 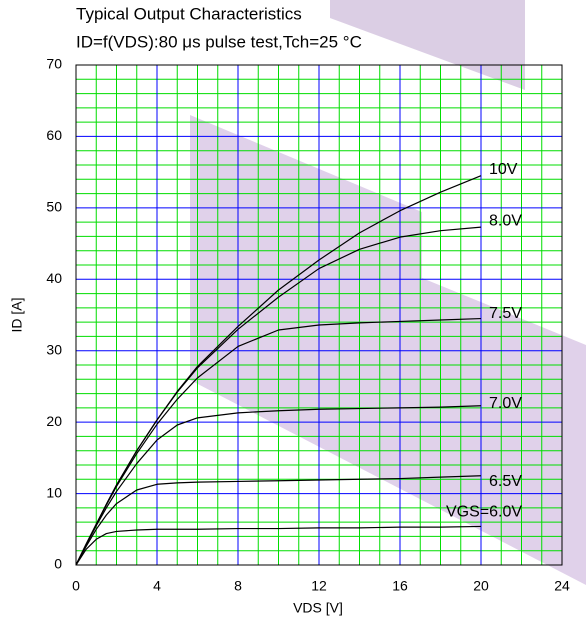 What do you see at coordinates (238, 586) in the screenshot?
I see `x-tick-label: 8` at bounding box center [238, 586].